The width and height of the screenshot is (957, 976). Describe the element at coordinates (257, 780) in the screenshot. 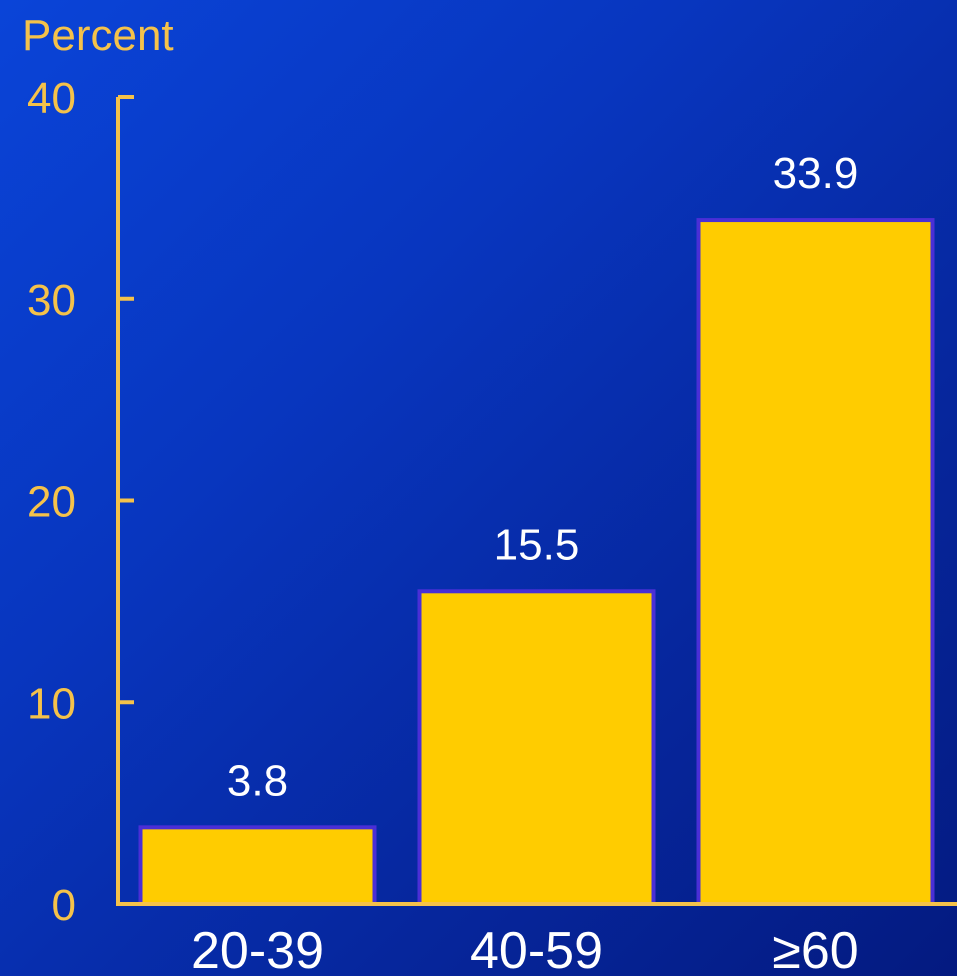

I see `bar-value-label: 3.8` at that location.